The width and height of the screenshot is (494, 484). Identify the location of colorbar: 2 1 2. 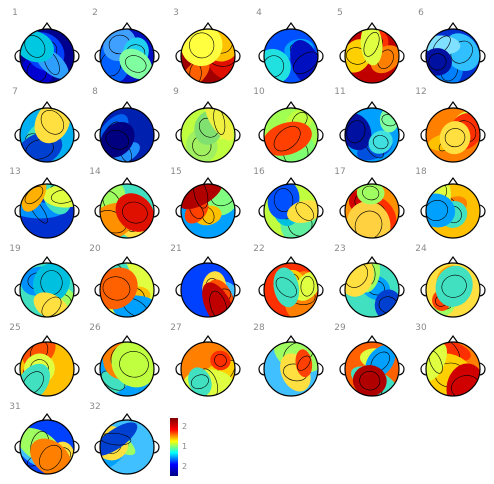
(185, 448).